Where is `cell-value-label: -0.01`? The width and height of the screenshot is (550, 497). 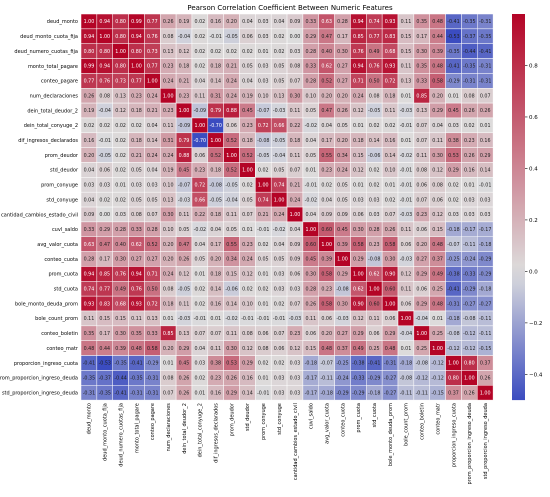
cell-value-label: -0.01 is located at coordinates (200, 319).